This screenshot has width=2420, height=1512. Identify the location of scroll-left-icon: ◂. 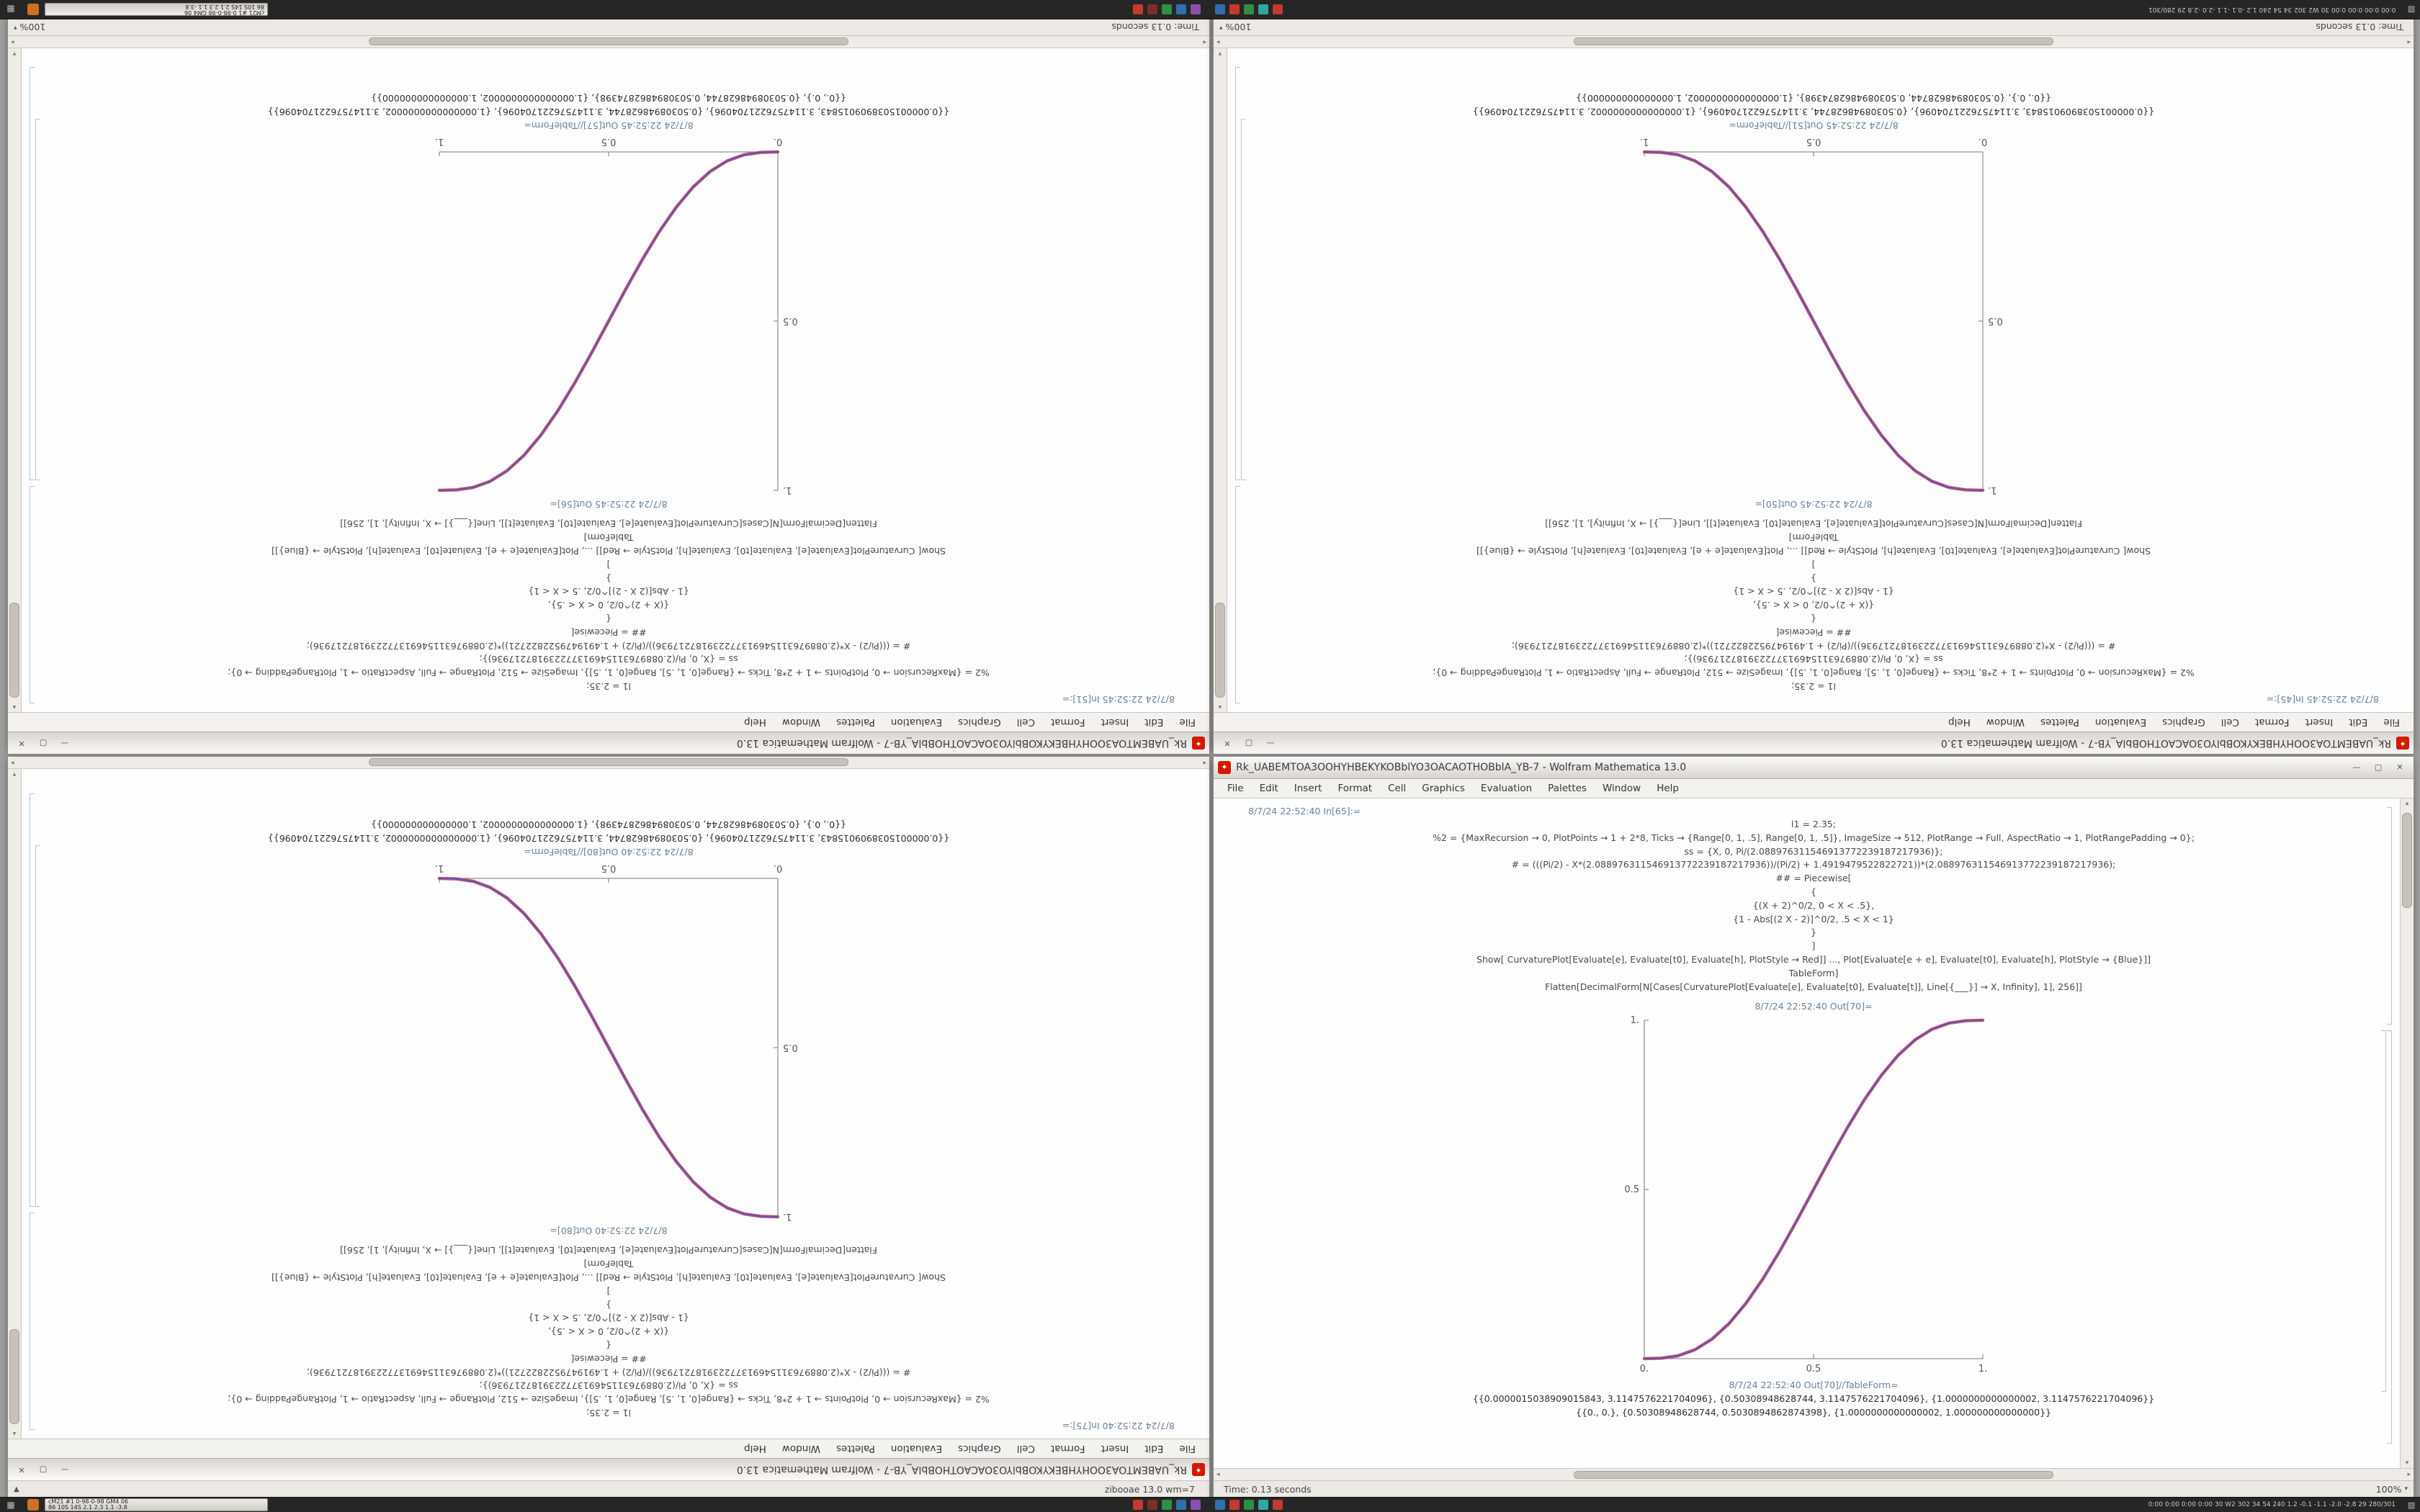
(1204, 762).